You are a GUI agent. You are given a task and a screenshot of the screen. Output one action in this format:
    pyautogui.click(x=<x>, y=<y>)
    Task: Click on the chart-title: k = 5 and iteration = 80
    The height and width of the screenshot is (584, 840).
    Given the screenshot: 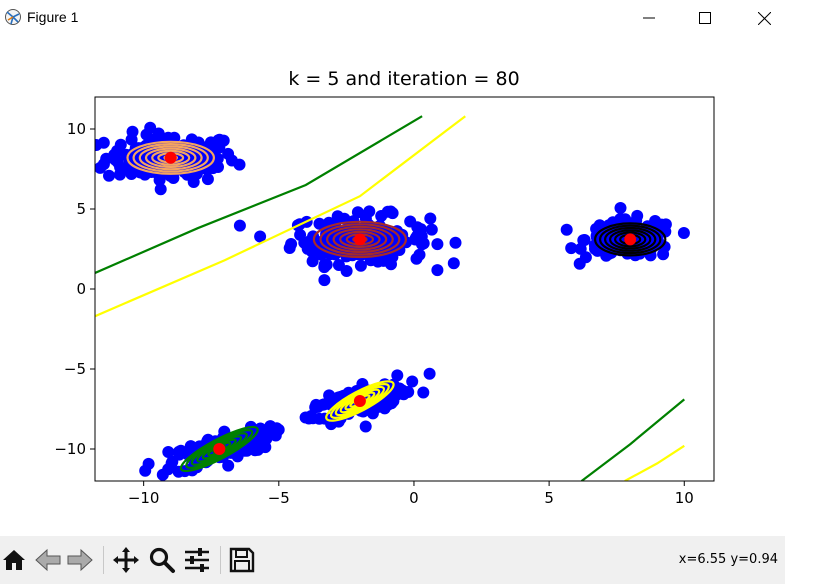 What is the action you would take?
    pyautogui.click(x=403, y=79)
    